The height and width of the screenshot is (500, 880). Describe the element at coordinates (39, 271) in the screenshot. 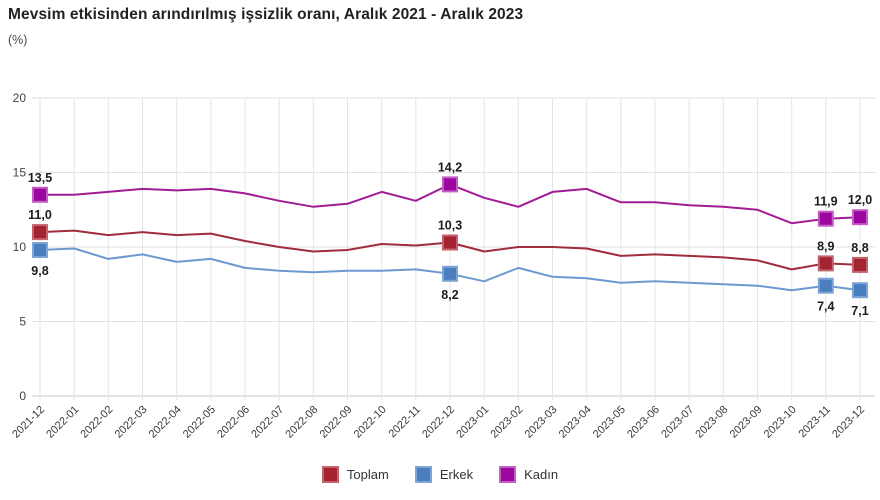

I see `data-label-erkek-2021-12: 9,8` at that location.